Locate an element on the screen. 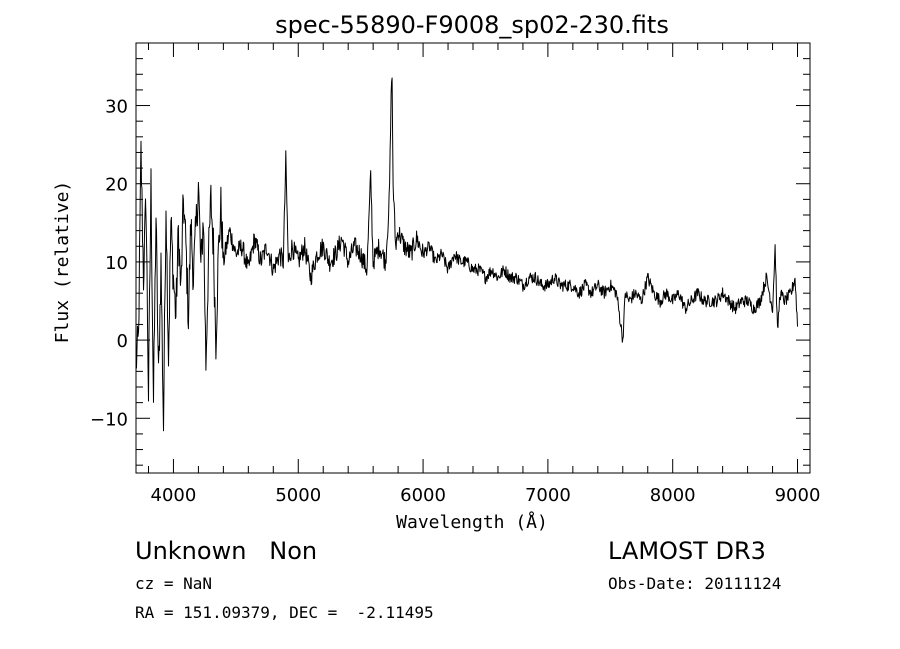 Image resolution: width=900 pixels, height=649 pixels. y-axis-label: Flux (relative) is located at coordinates (62, 262).